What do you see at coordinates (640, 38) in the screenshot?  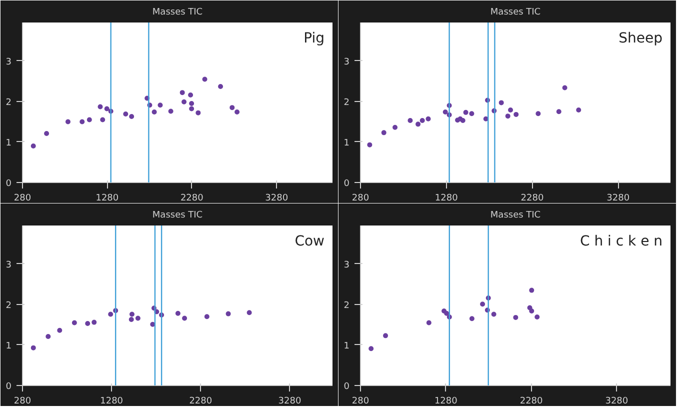 I see `annotation: Sheep` at bounding box center [640, 38].